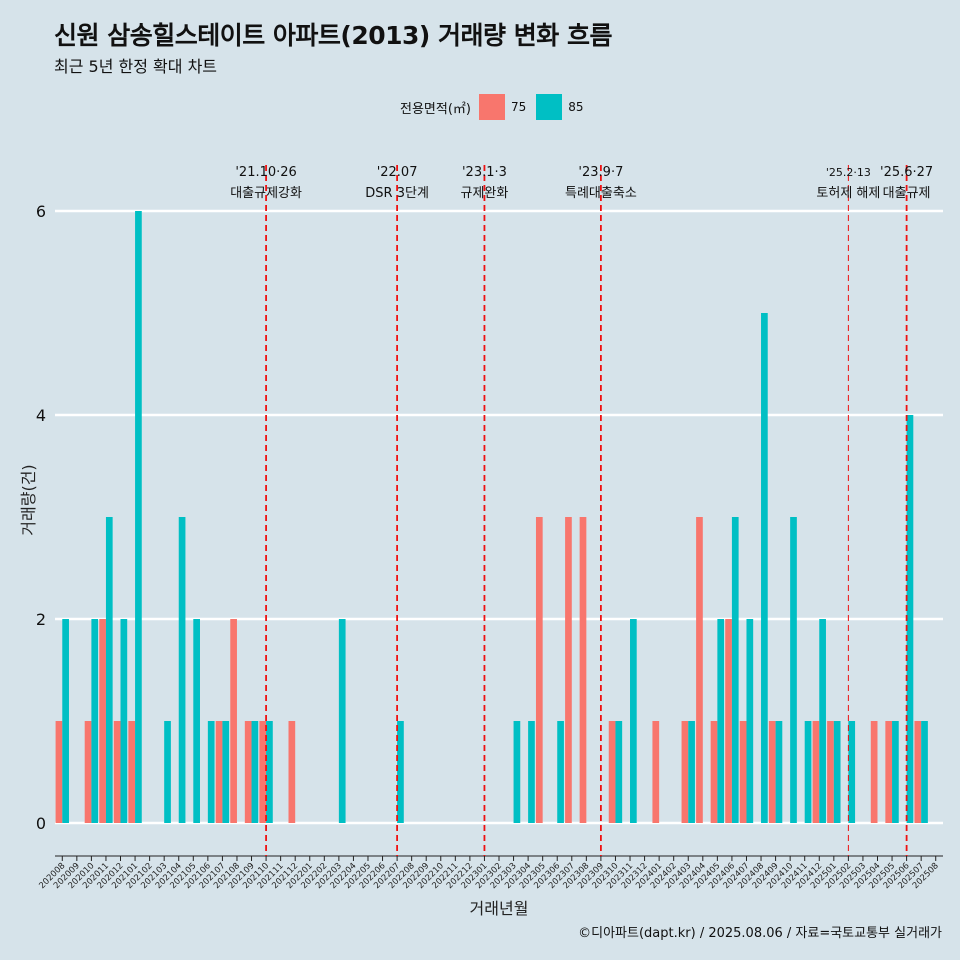  What do you see at coordinates (41, 211) in the screenshot?
I see `y-tick-label: 6` at bounding box center [41, 211].